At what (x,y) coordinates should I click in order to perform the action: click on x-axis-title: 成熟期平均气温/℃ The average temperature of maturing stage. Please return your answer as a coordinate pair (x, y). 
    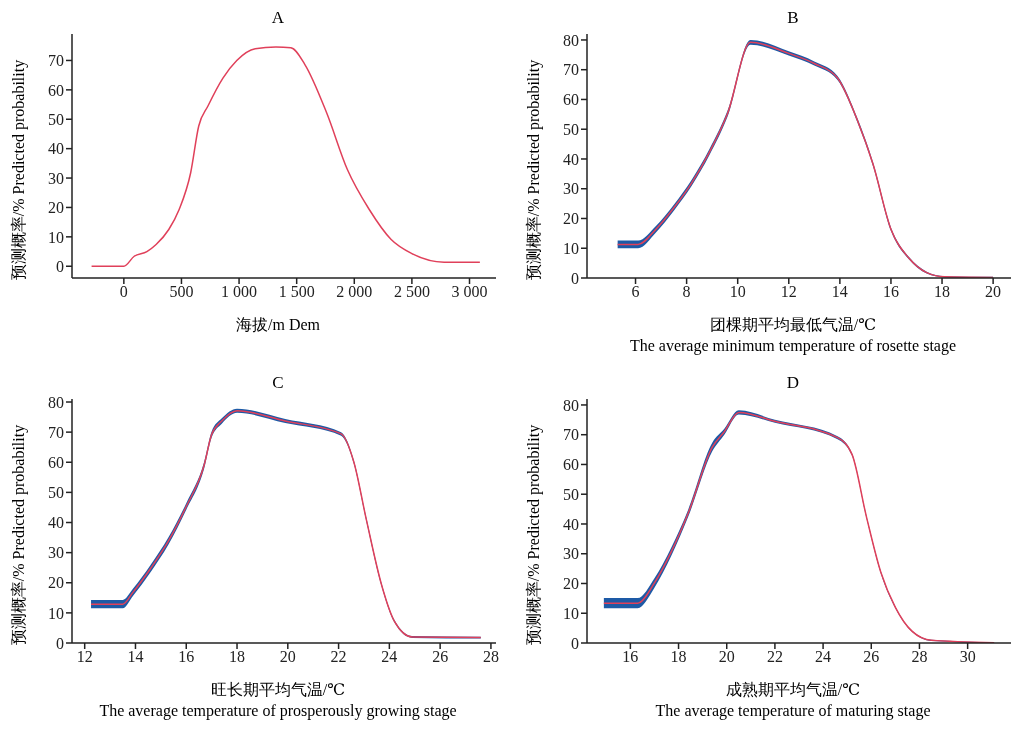
    Looking at the image, I should click on (793, 700).